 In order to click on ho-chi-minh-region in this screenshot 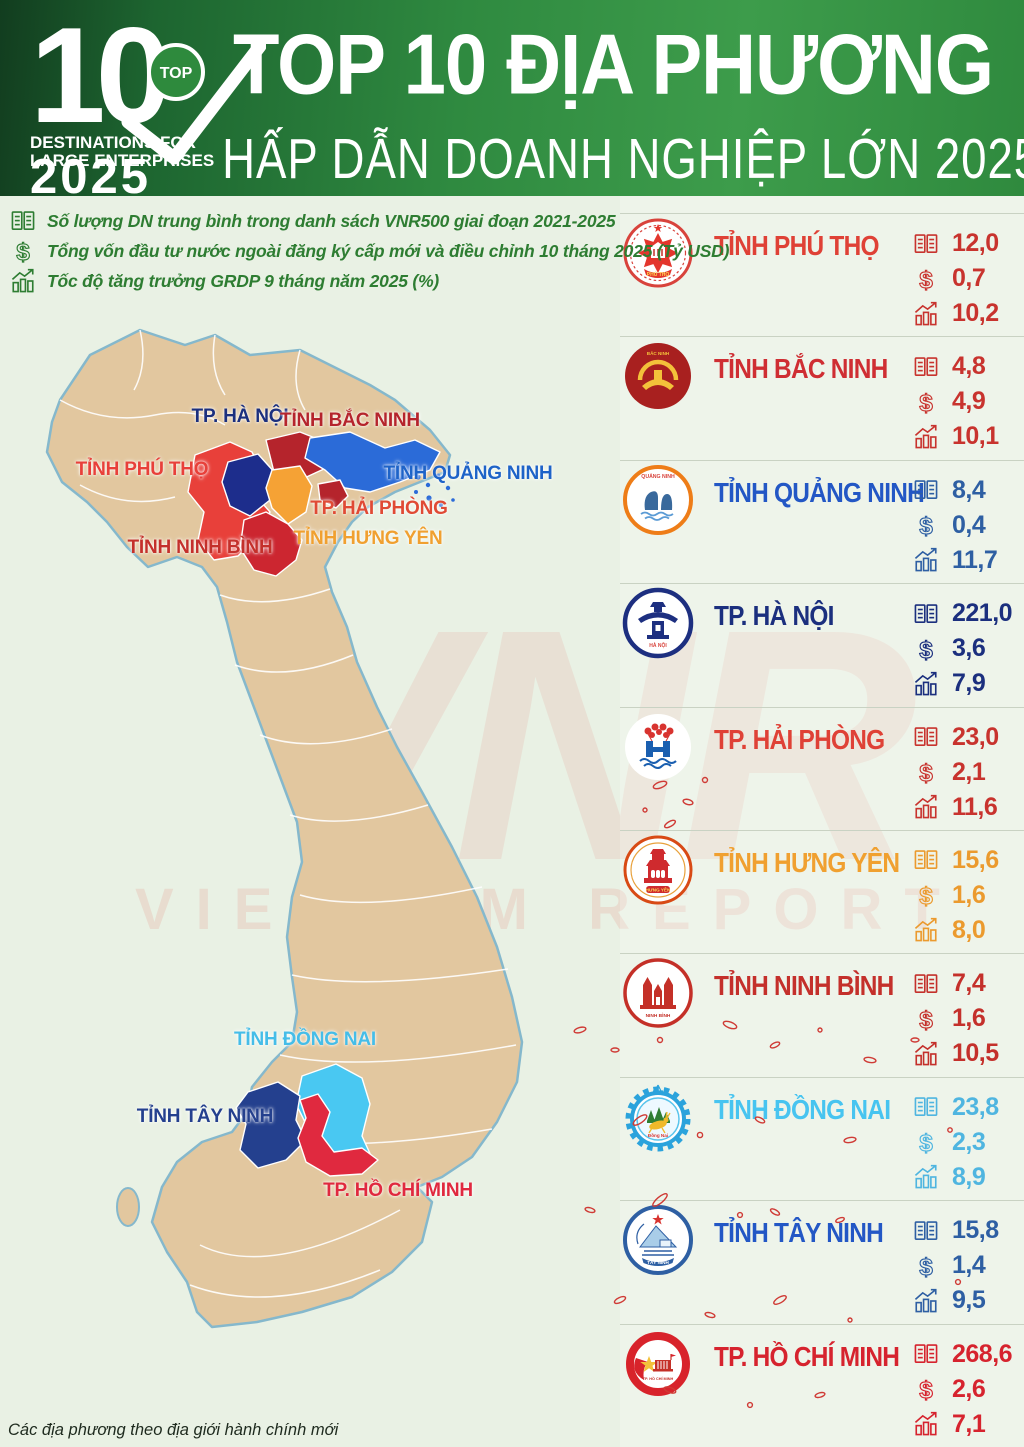, I will do `click(338, 1135)`.